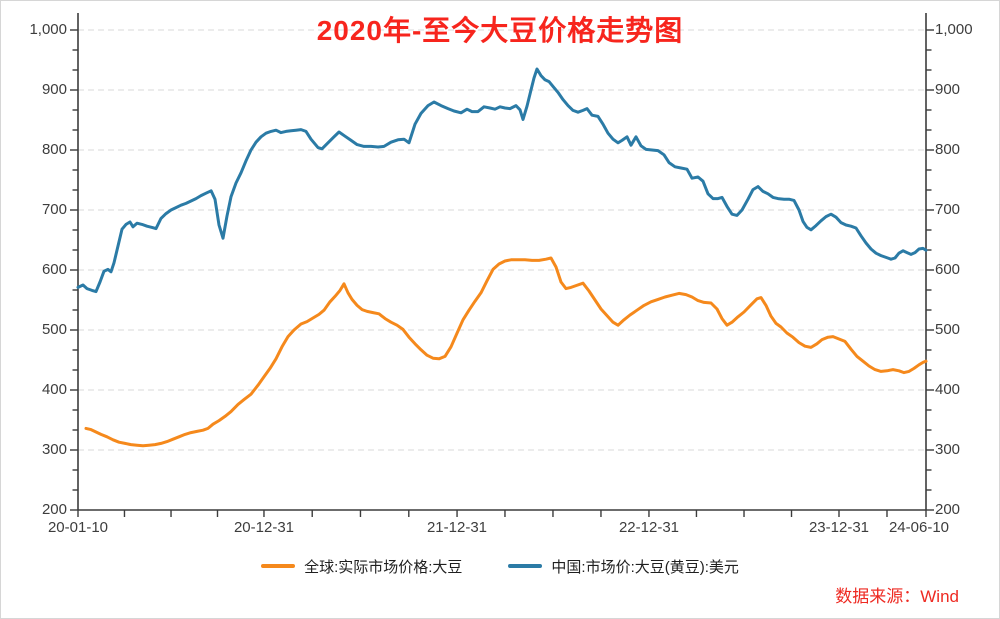 This screenshot has width=1000, height=619. Describe the element at coordinates (500, 566) in the screenshot. I see `legend: 全球:实际市场价格:大豆 中国:市场价:大豆(黄豆):美元` at that location.